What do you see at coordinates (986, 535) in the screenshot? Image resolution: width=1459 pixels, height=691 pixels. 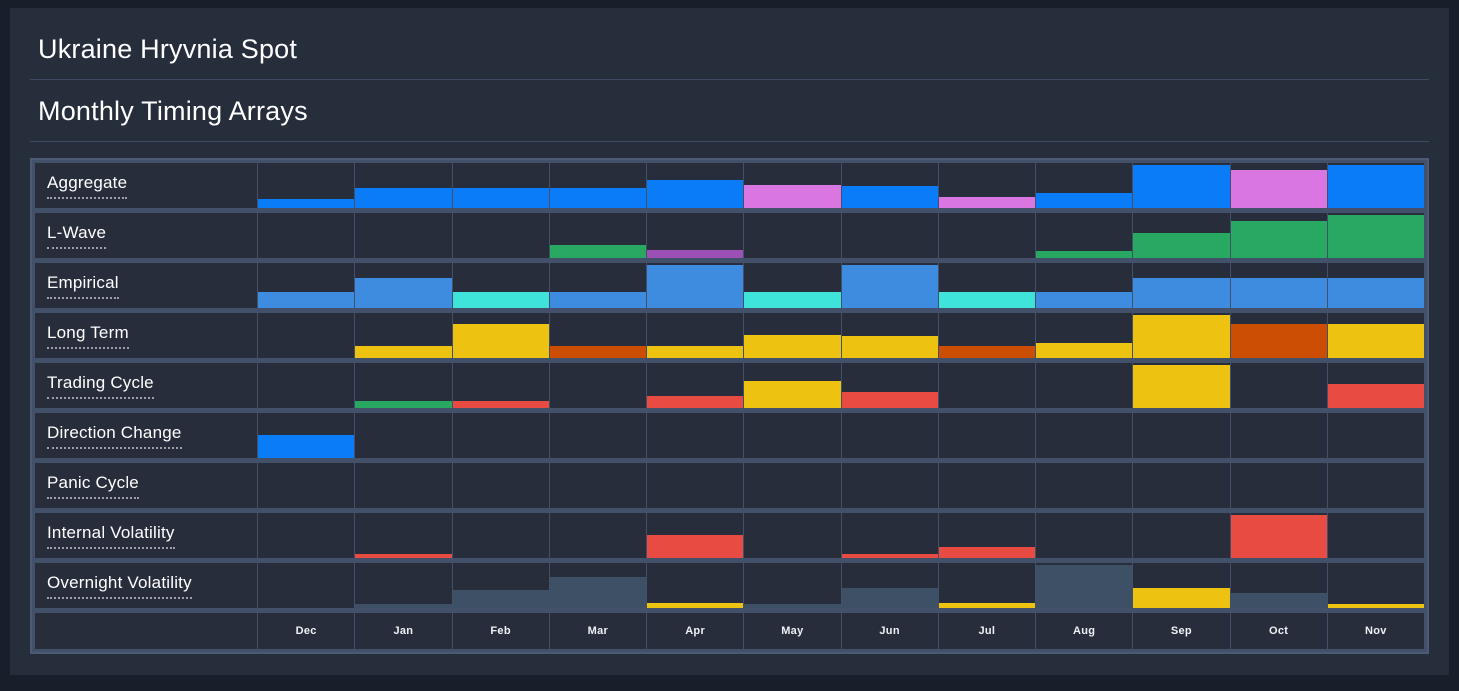 I see `array-cell-internal-volatility-jul` at bounding box center [986, 535].